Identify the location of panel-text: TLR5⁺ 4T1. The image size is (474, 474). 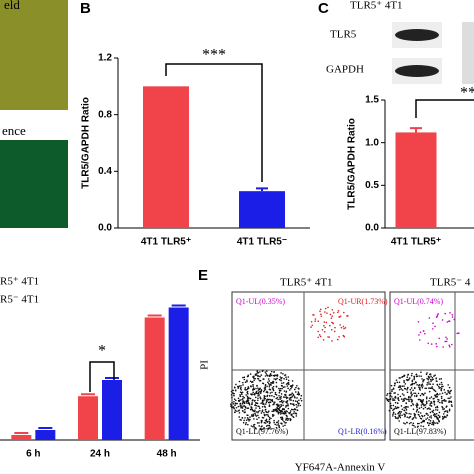
(376, 6).